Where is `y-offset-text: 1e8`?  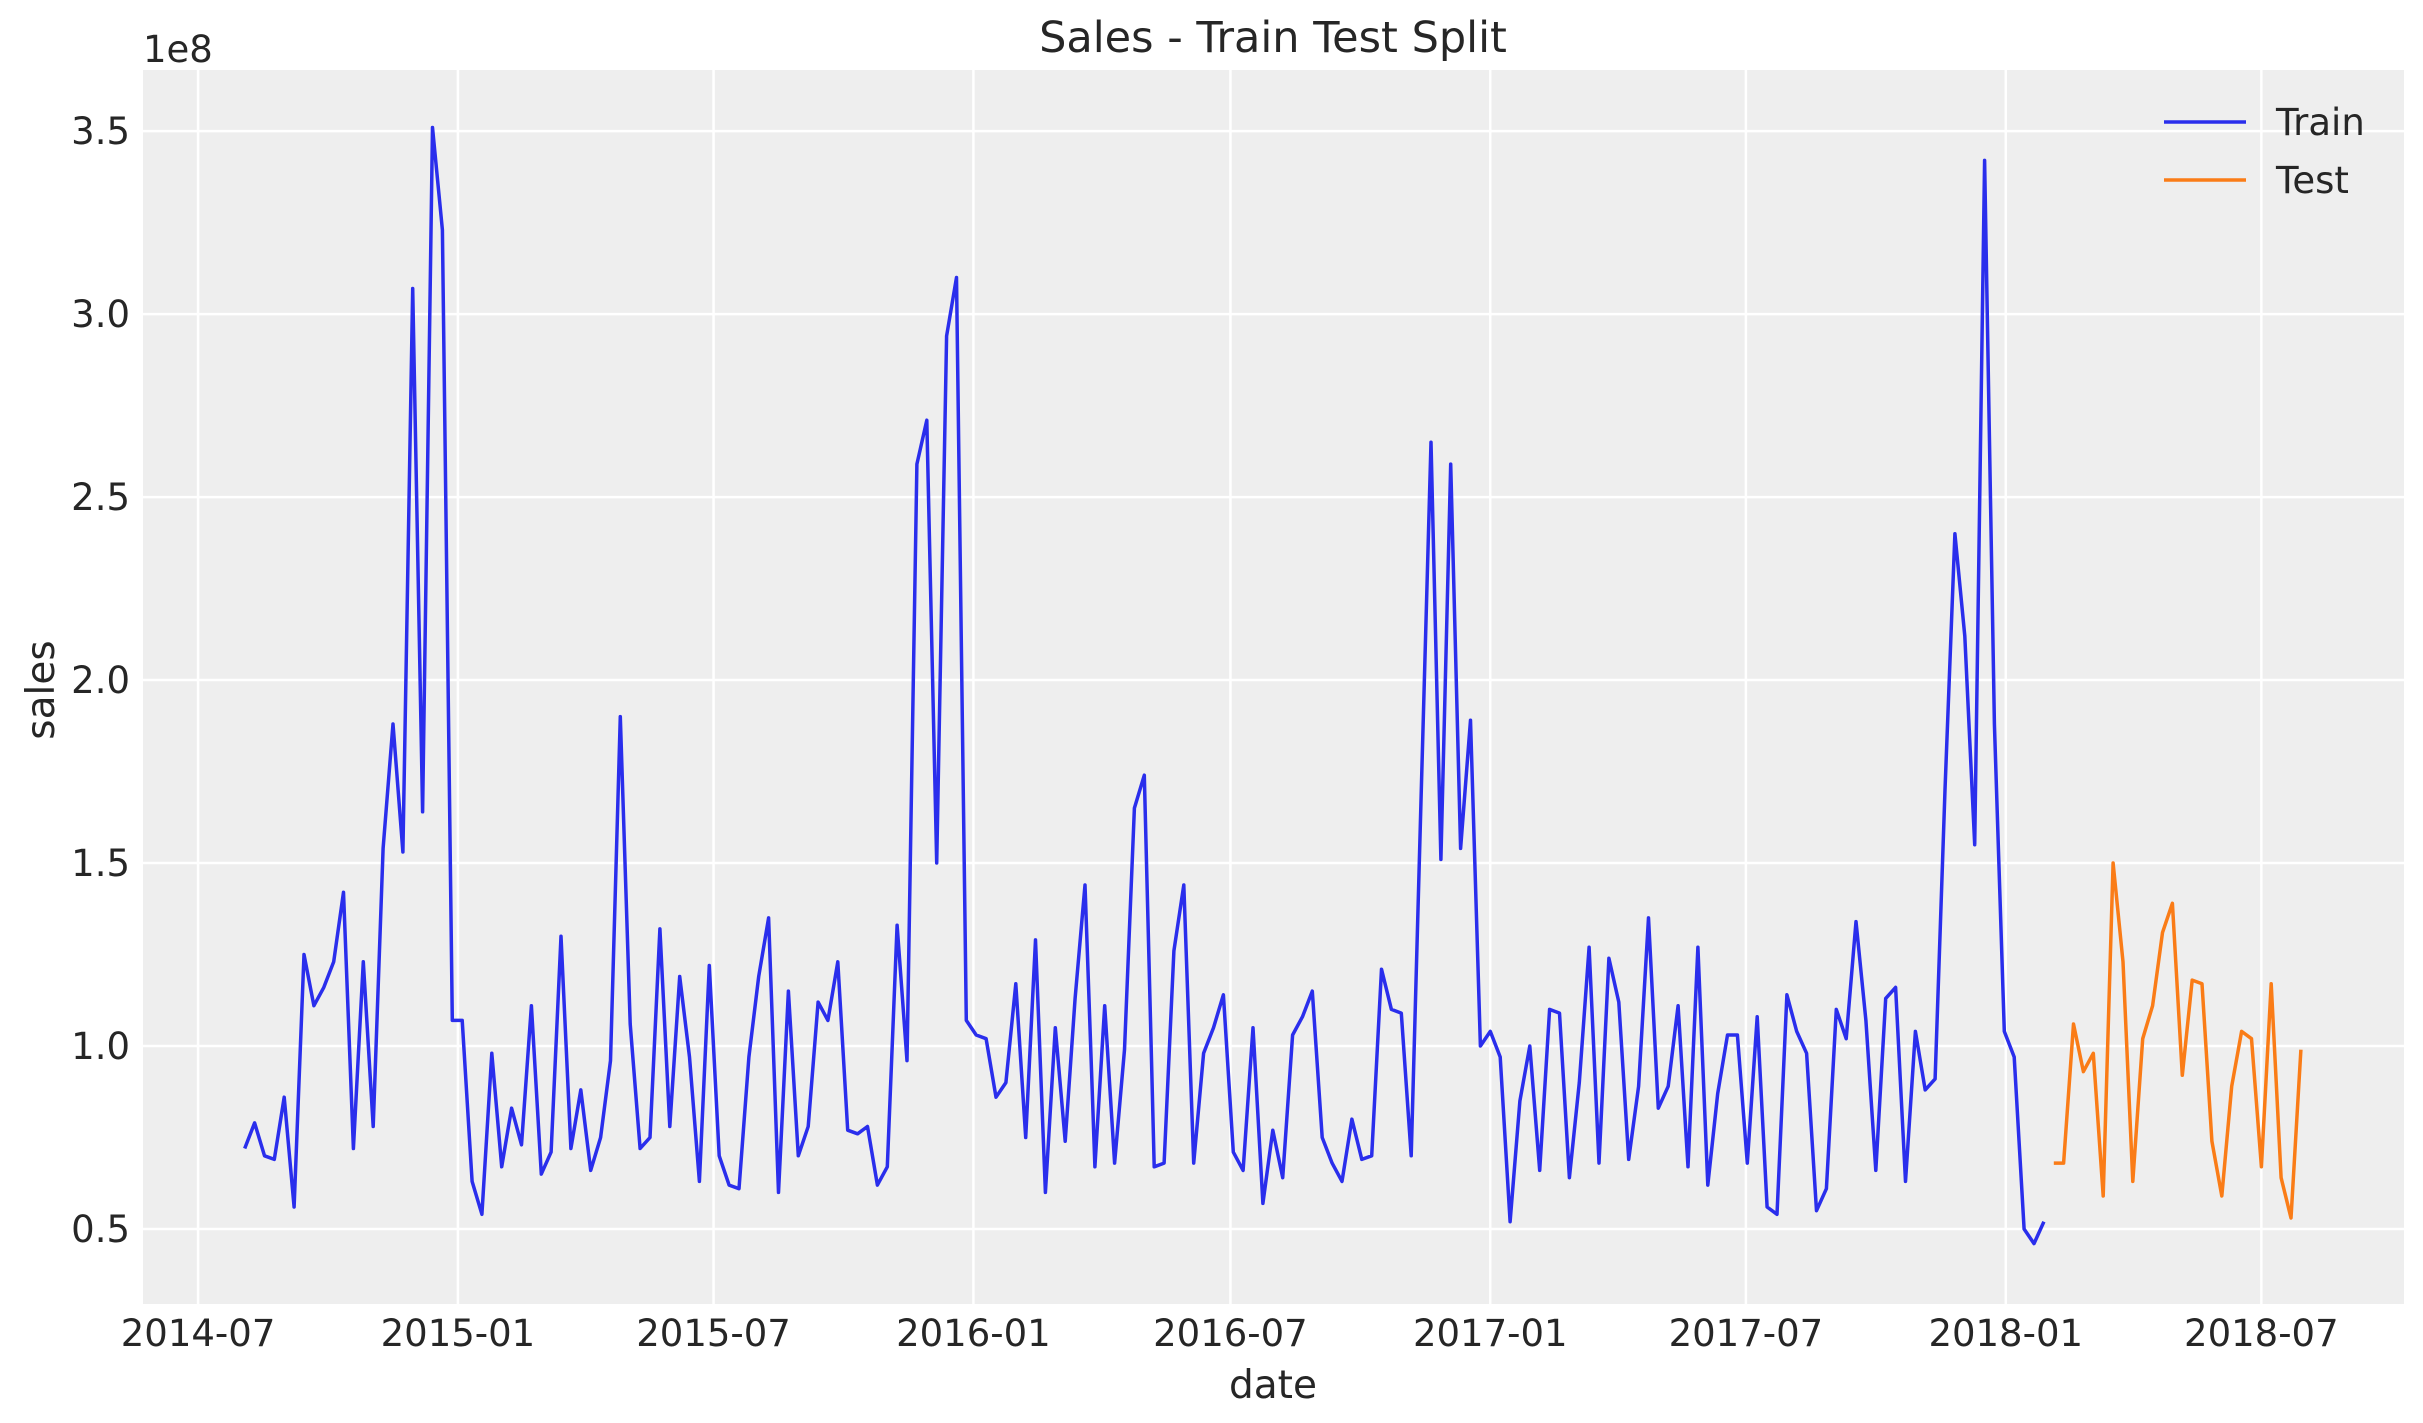 y-offset-text: 1e8 is located at coordinates (178, 49).